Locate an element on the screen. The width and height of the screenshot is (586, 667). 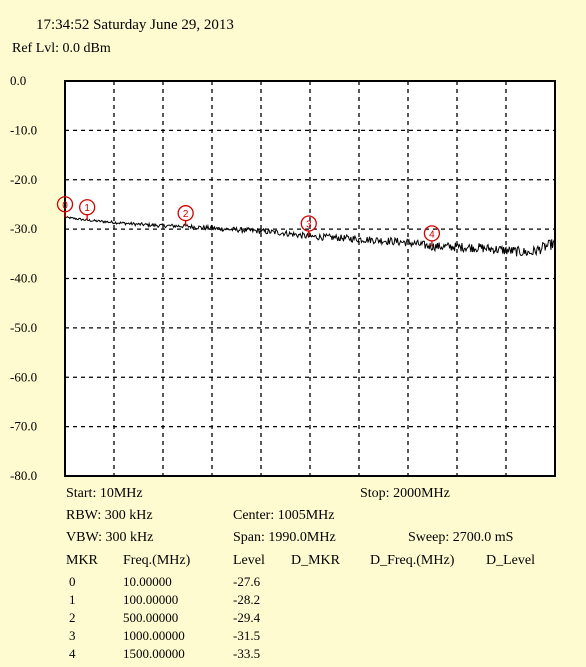
marker-number-label: 1 is located at coordinates (87, 208).